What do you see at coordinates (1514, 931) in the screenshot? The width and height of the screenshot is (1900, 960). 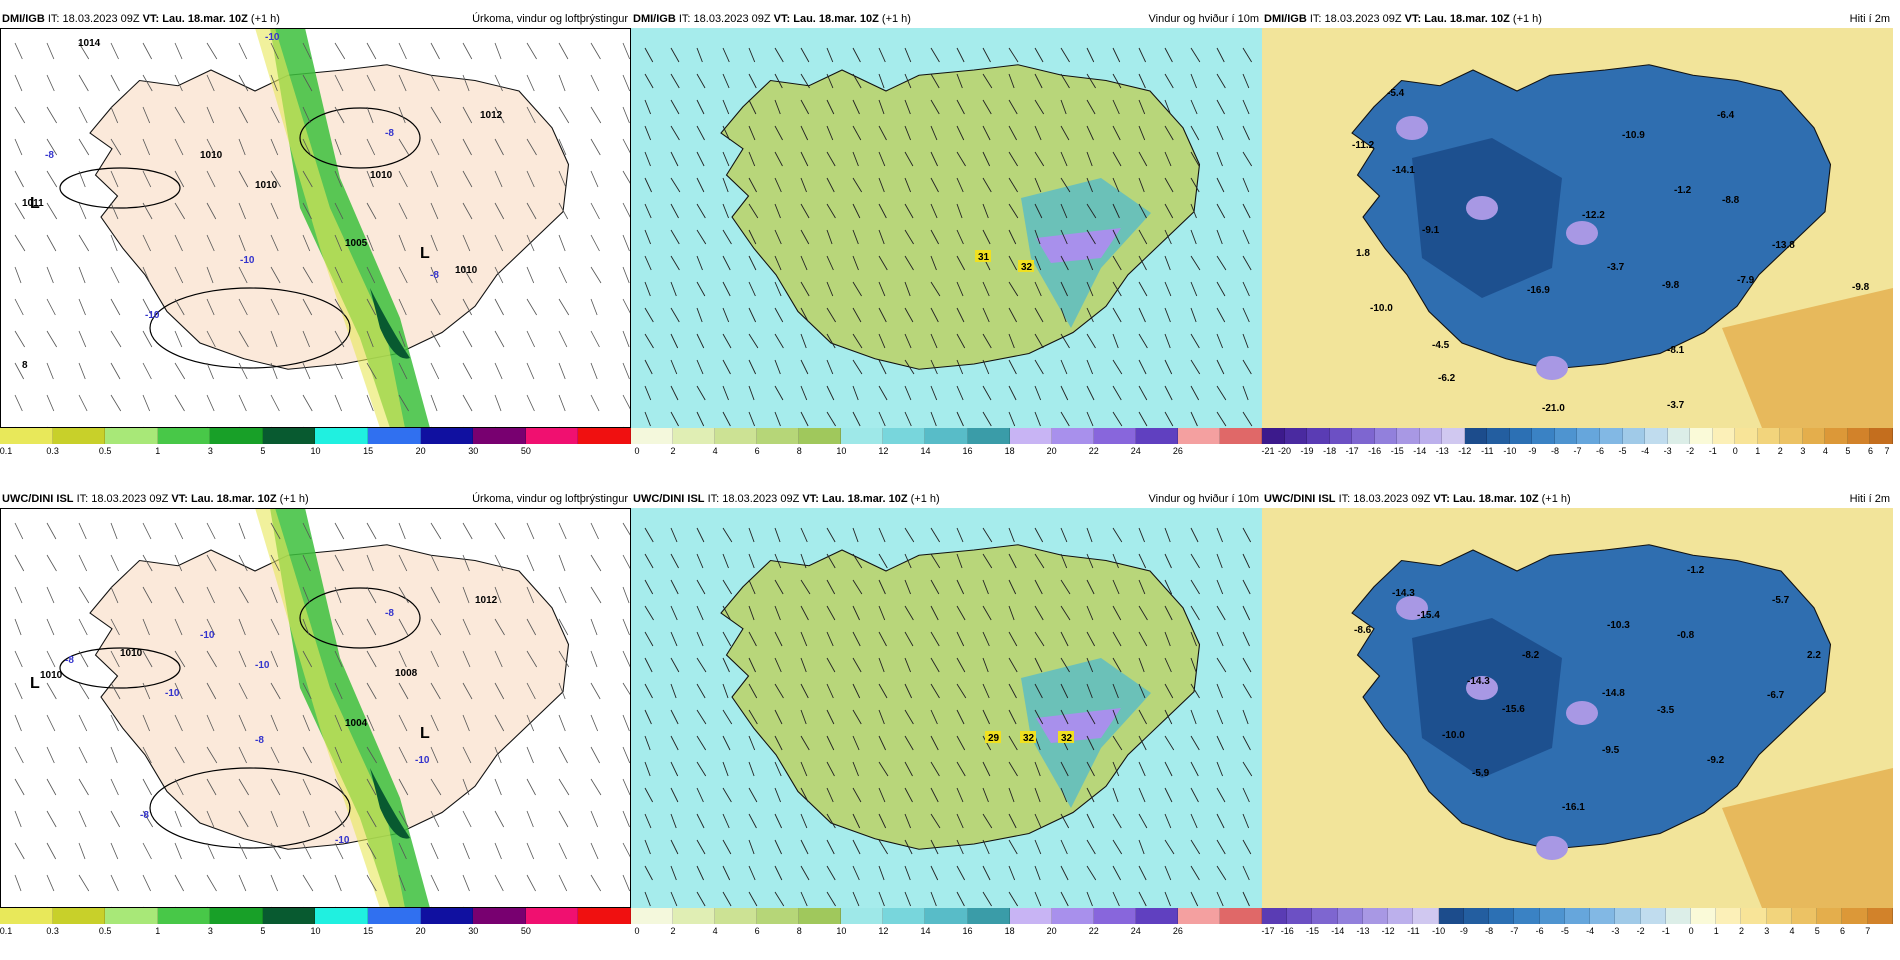 I see `colorbar-tick-label: -7` at bounding box center [1514, 931].